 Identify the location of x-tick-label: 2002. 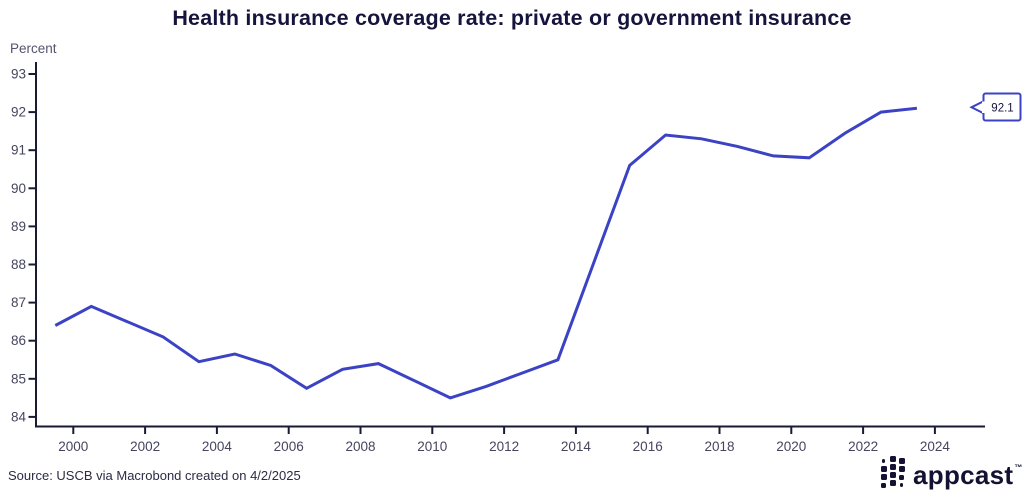
(145, 446).